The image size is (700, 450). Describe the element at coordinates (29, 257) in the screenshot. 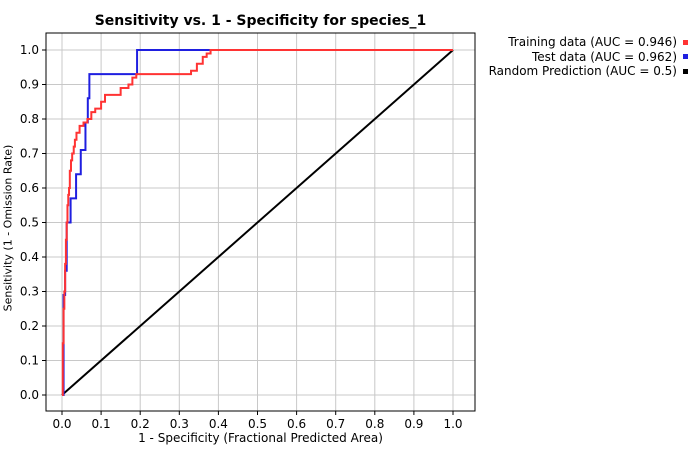

I see `y-tick-label: 0.4` at that location.